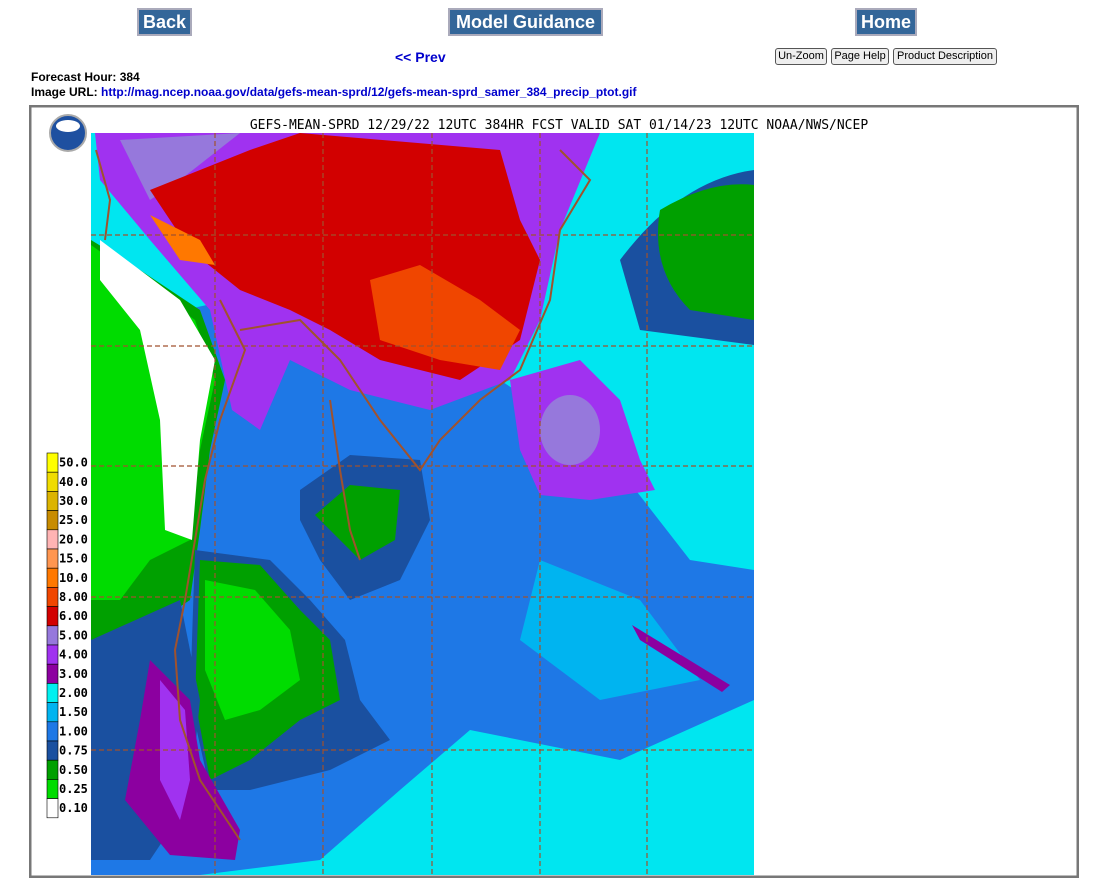  Describe the element at coordinates (73, 463) in the screenshot. I see `legend-label: 50.0` at that location.